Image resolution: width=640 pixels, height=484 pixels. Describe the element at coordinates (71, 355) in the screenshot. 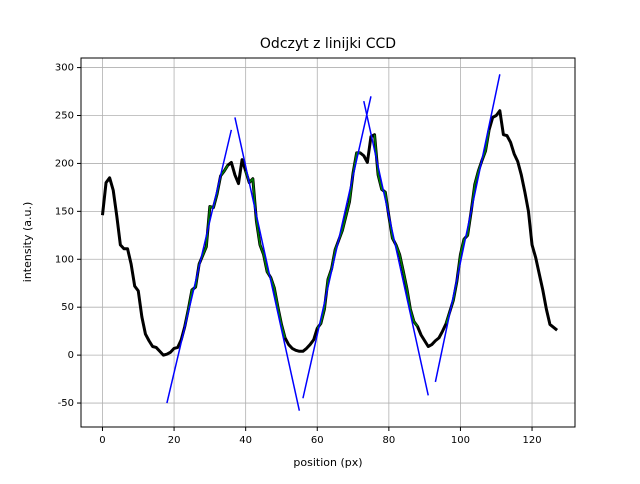

I see `y-tick-label: 0` at that location.